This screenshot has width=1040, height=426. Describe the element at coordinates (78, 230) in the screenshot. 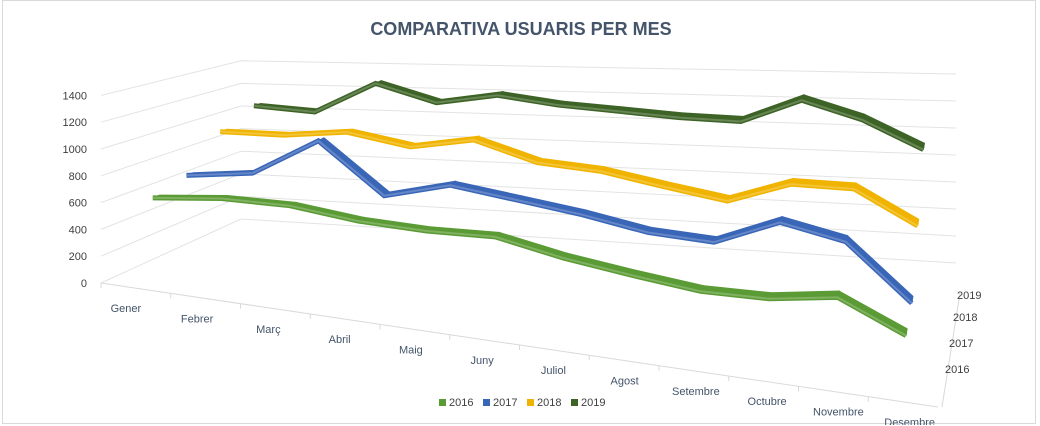

I see `y-tick-label: 400` at that location.